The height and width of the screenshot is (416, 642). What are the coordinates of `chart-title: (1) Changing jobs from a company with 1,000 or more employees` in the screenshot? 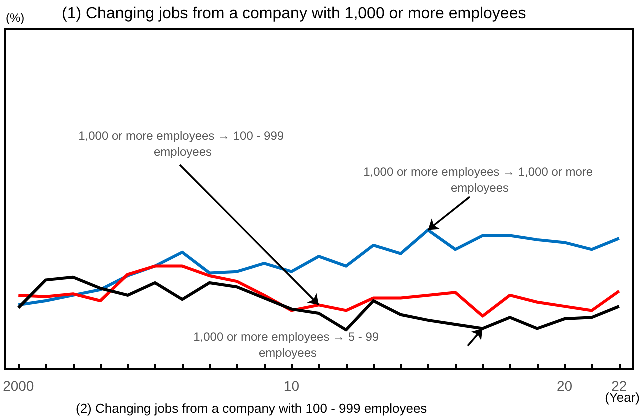 It's located at (294, 14).